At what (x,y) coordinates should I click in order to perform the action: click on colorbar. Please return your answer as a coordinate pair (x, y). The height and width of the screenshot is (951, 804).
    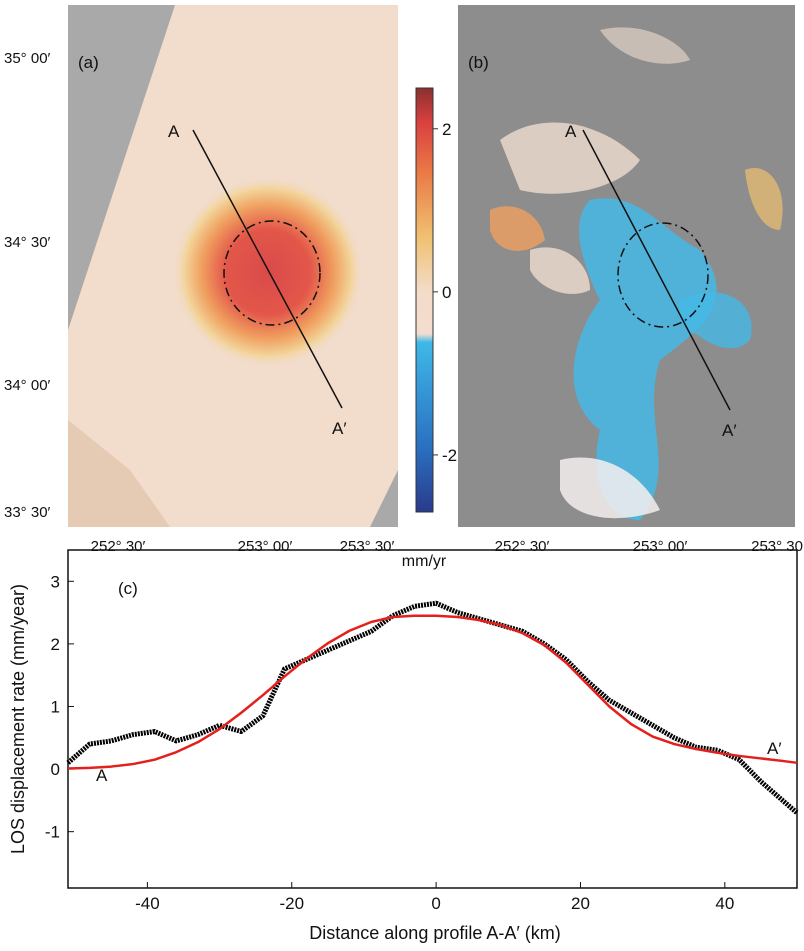
    Looking at the image, I should click on (424, 300).